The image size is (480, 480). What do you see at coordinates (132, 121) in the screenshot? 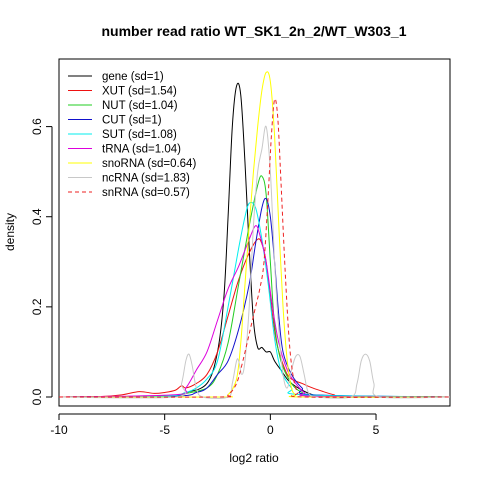
I see `legend-entry: CUT (sd=1)` at bounding box center [132, 121].